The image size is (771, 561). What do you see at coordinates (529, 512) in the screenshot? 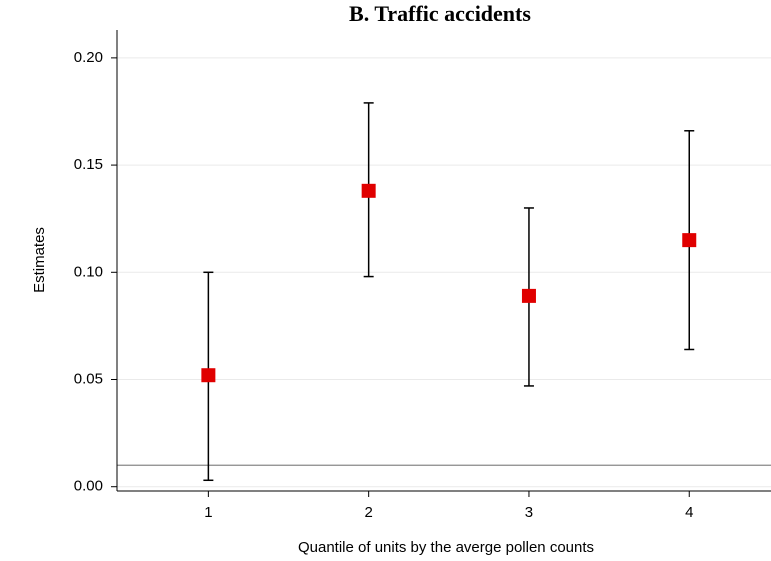
I see `x-tick-label: 3` at bounding box center [529, 512].